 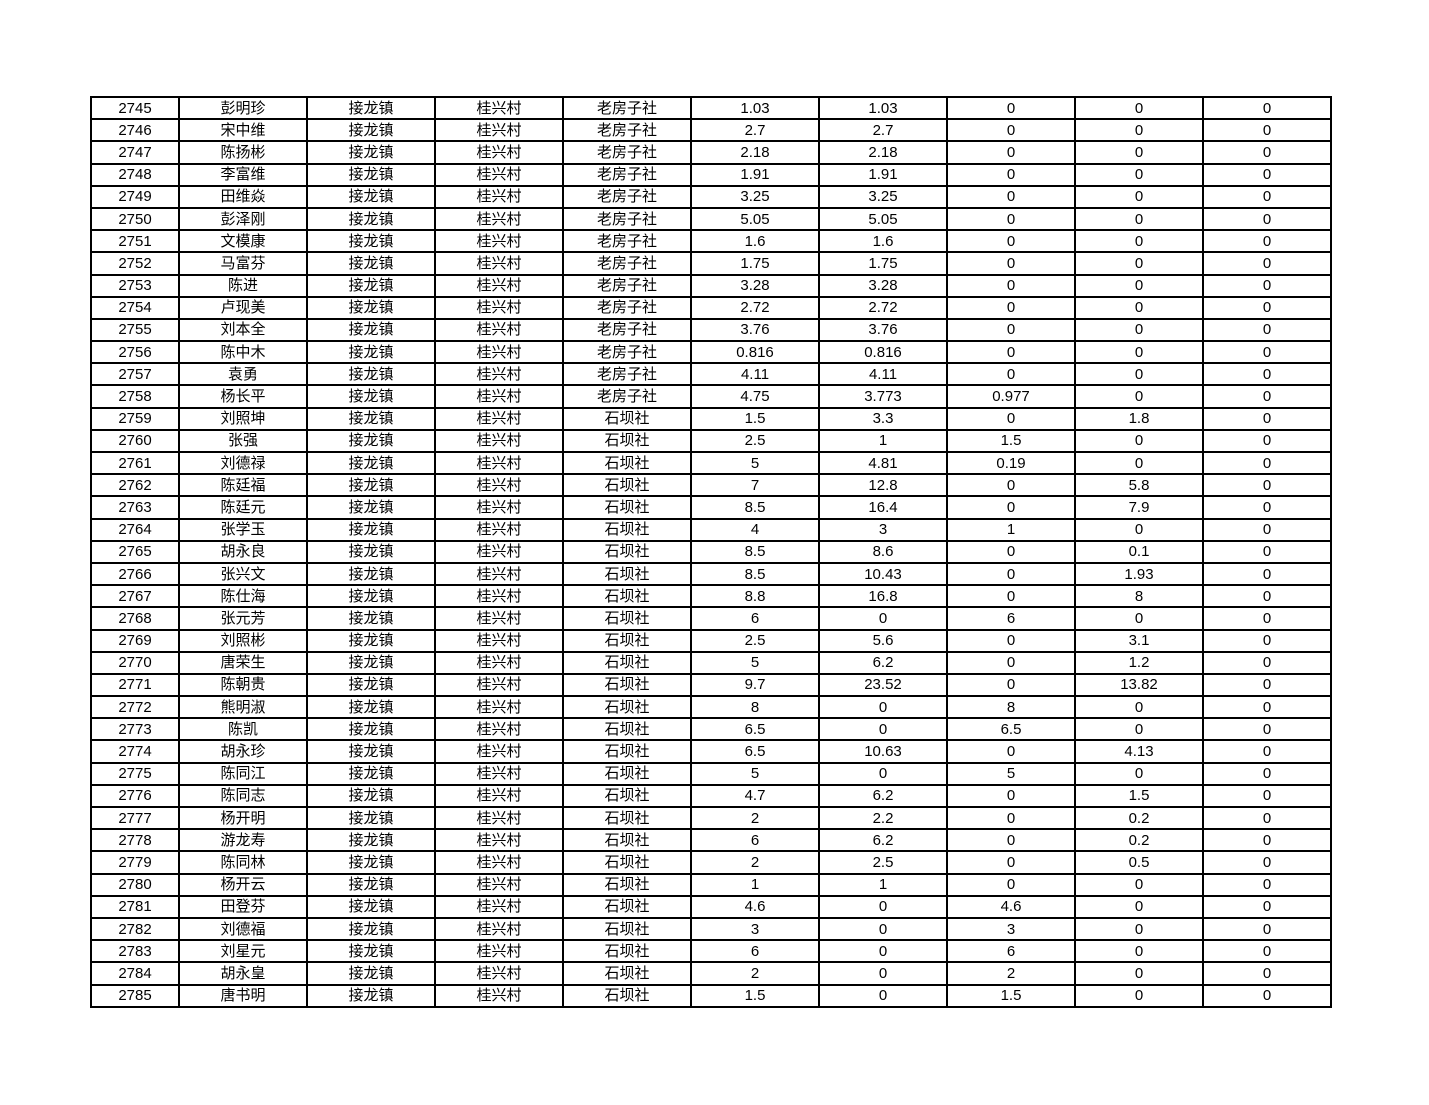 What do you see at coordinates (883, 662) in the screenshot?
I see `cell-value-2: 6.2` at bounding box center [883, 662].